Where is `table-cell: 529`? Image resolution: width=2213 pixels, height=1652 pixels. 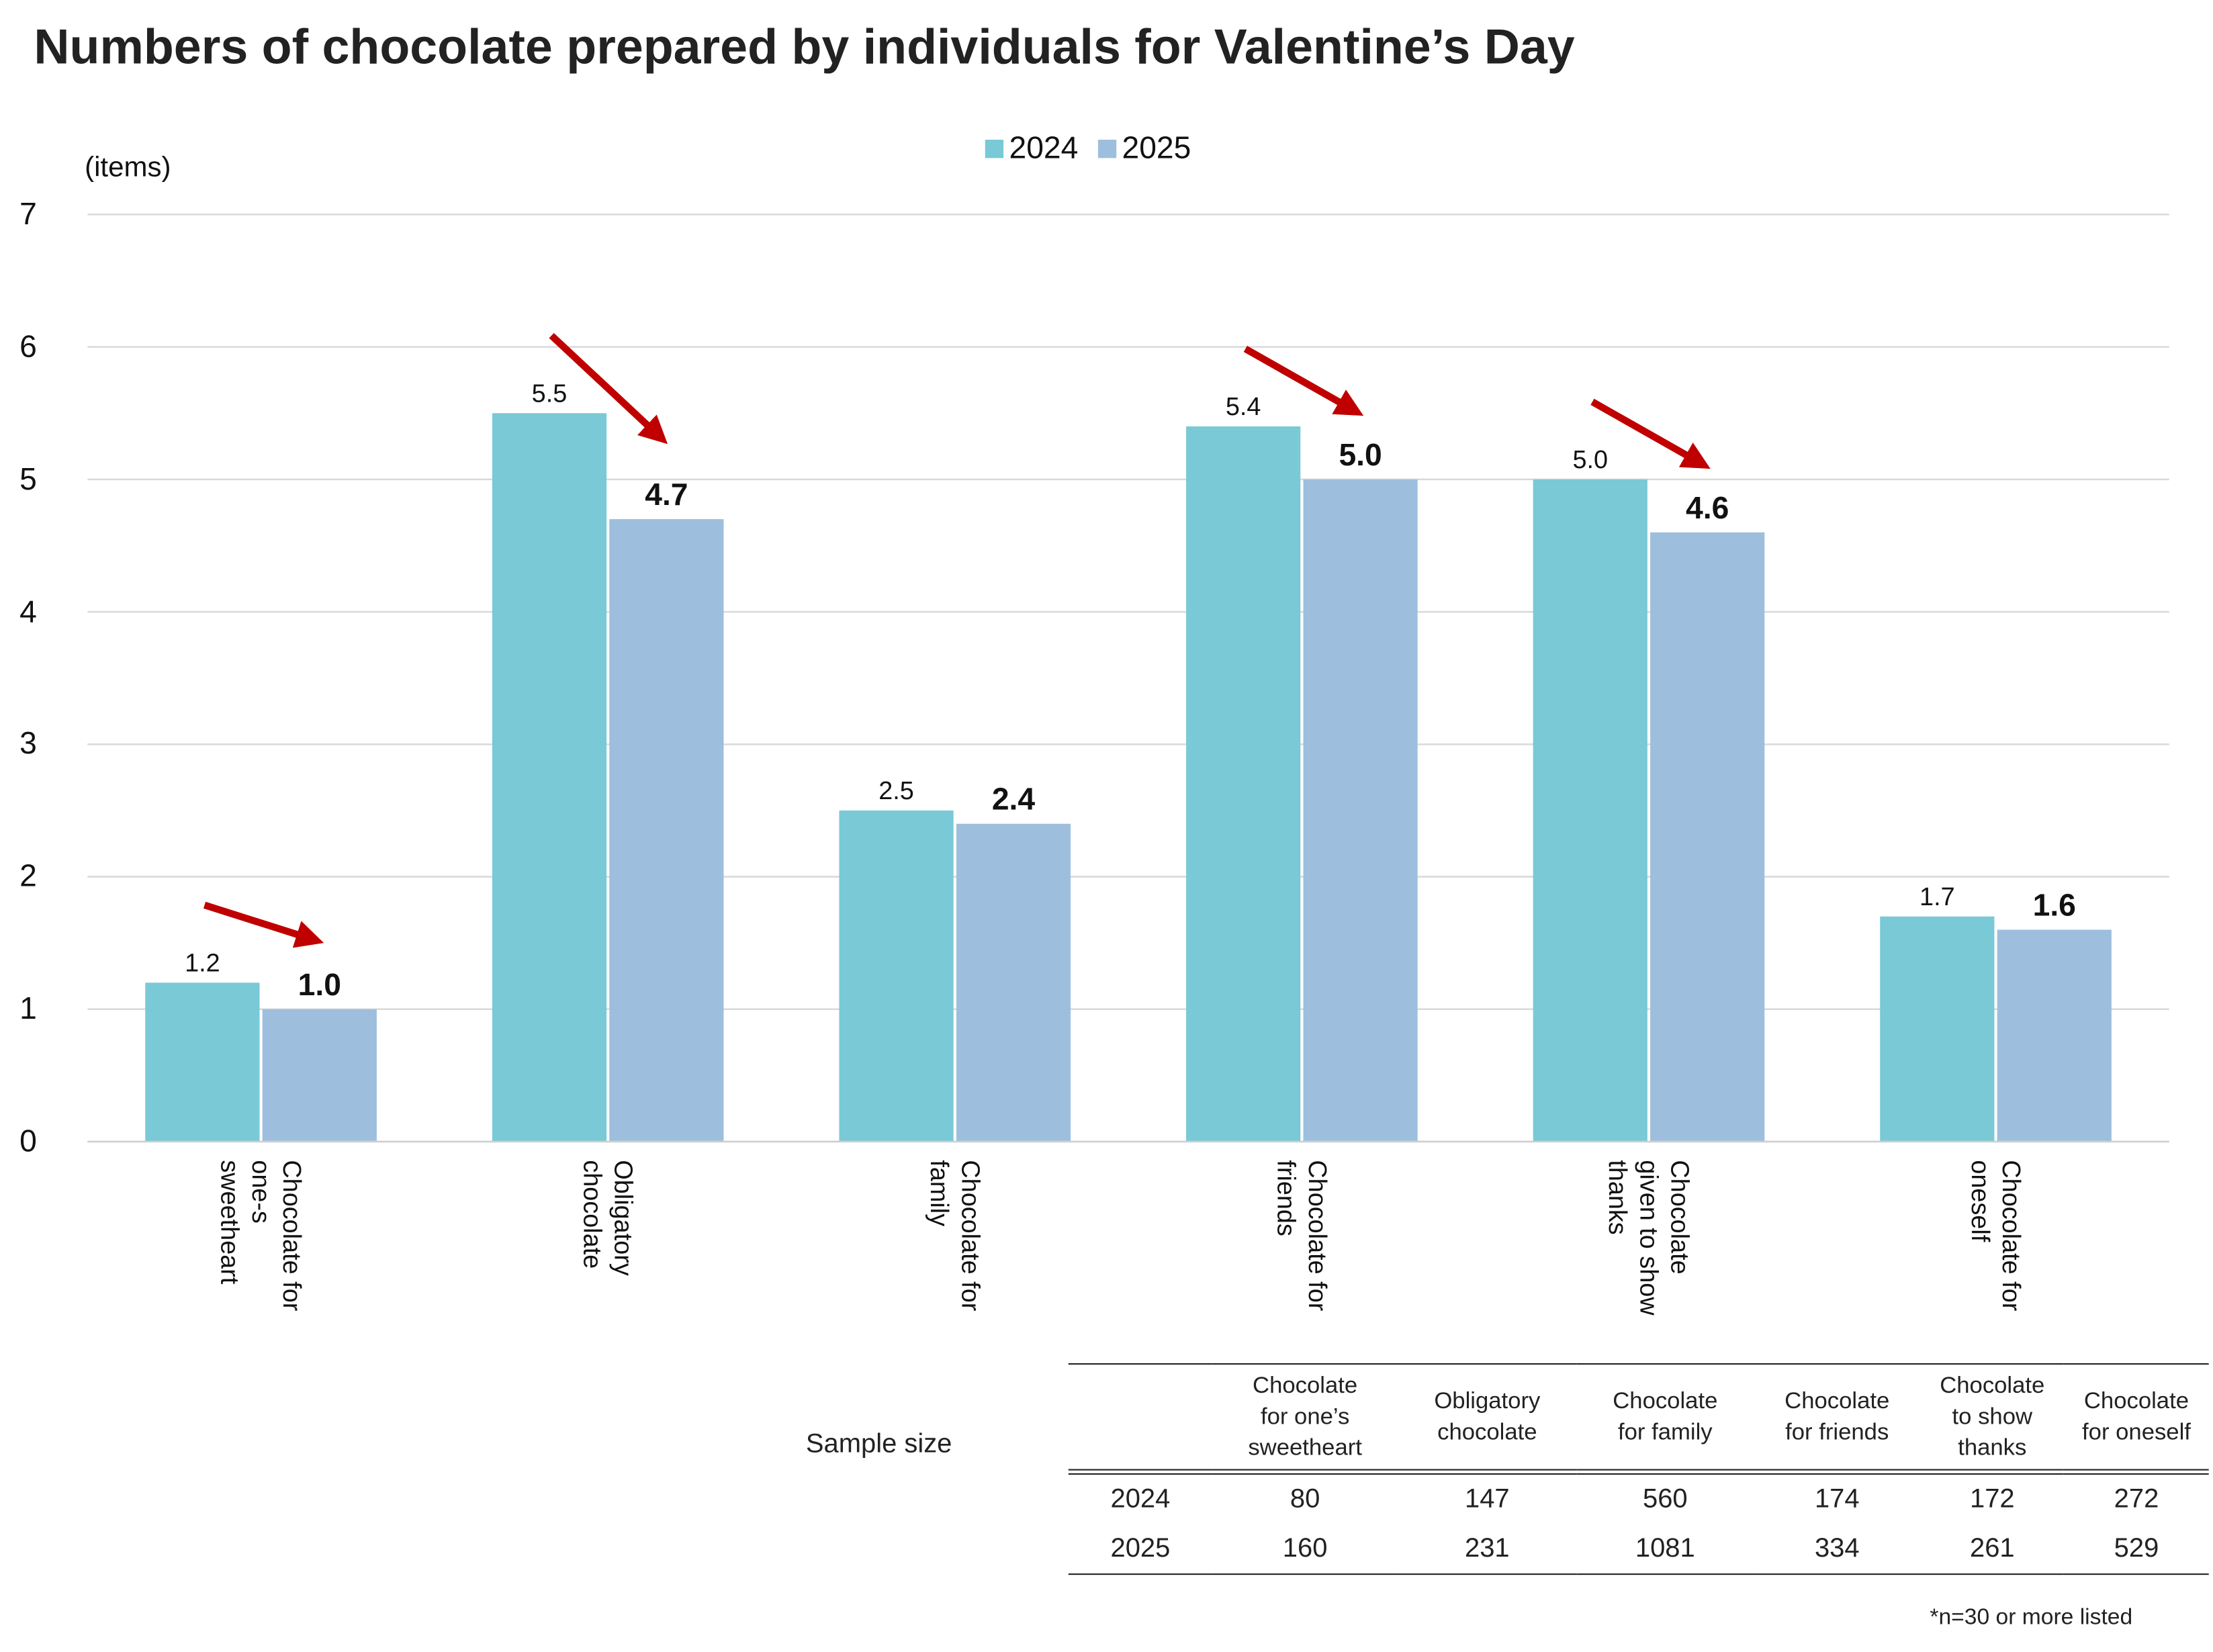 table-cell: 529 is located at coordinates (2137, 1549).